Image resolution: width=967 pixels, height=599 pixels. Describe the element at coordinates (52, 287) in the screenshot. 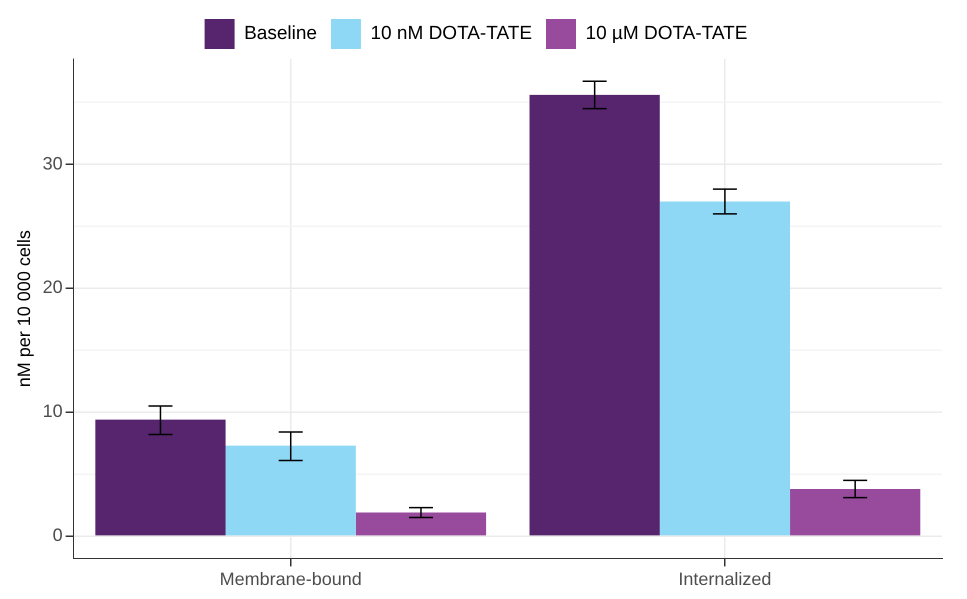

I see `y-tick-label: 20` at that location.